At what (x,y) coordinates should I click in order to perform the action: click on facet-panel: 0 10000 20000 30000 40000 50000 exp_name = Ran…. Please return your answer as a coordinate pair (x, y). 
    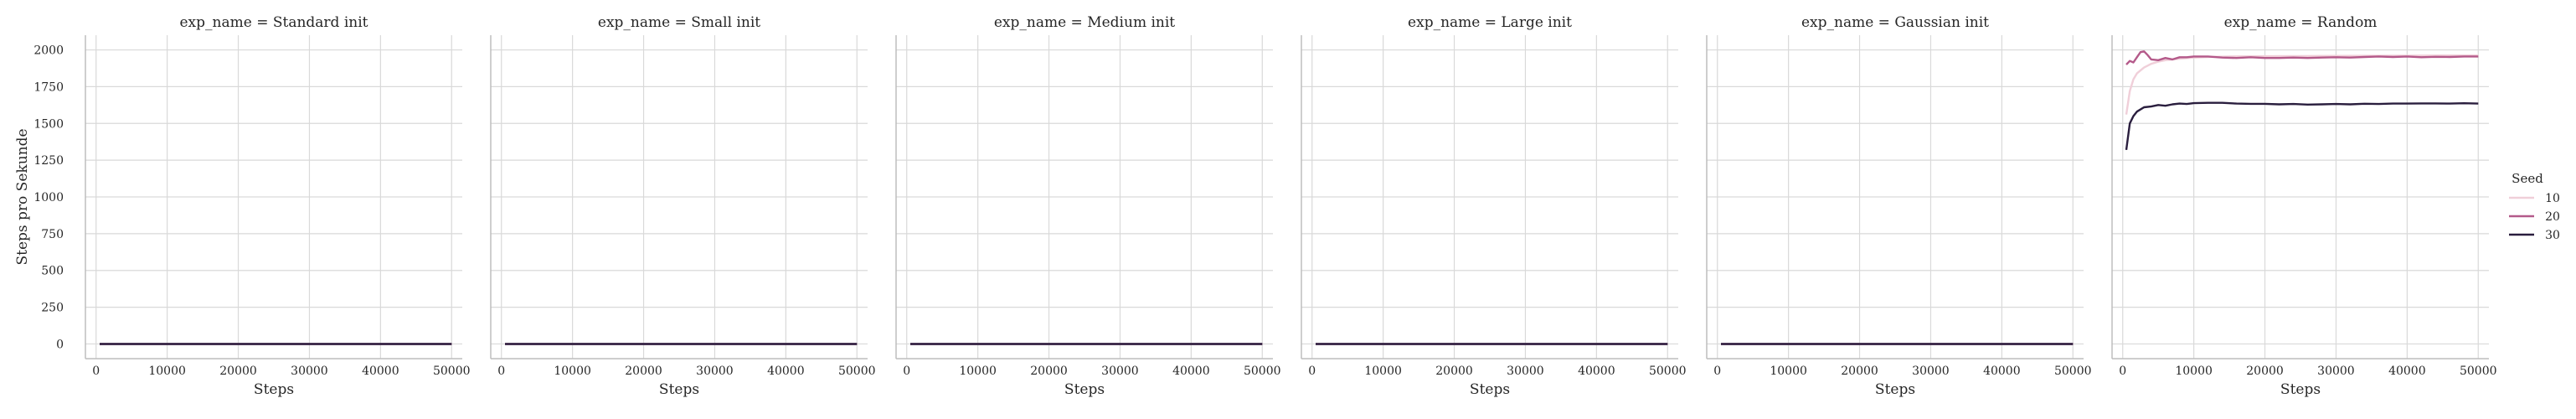
    Looking at the image, I should click on (2304, 206).